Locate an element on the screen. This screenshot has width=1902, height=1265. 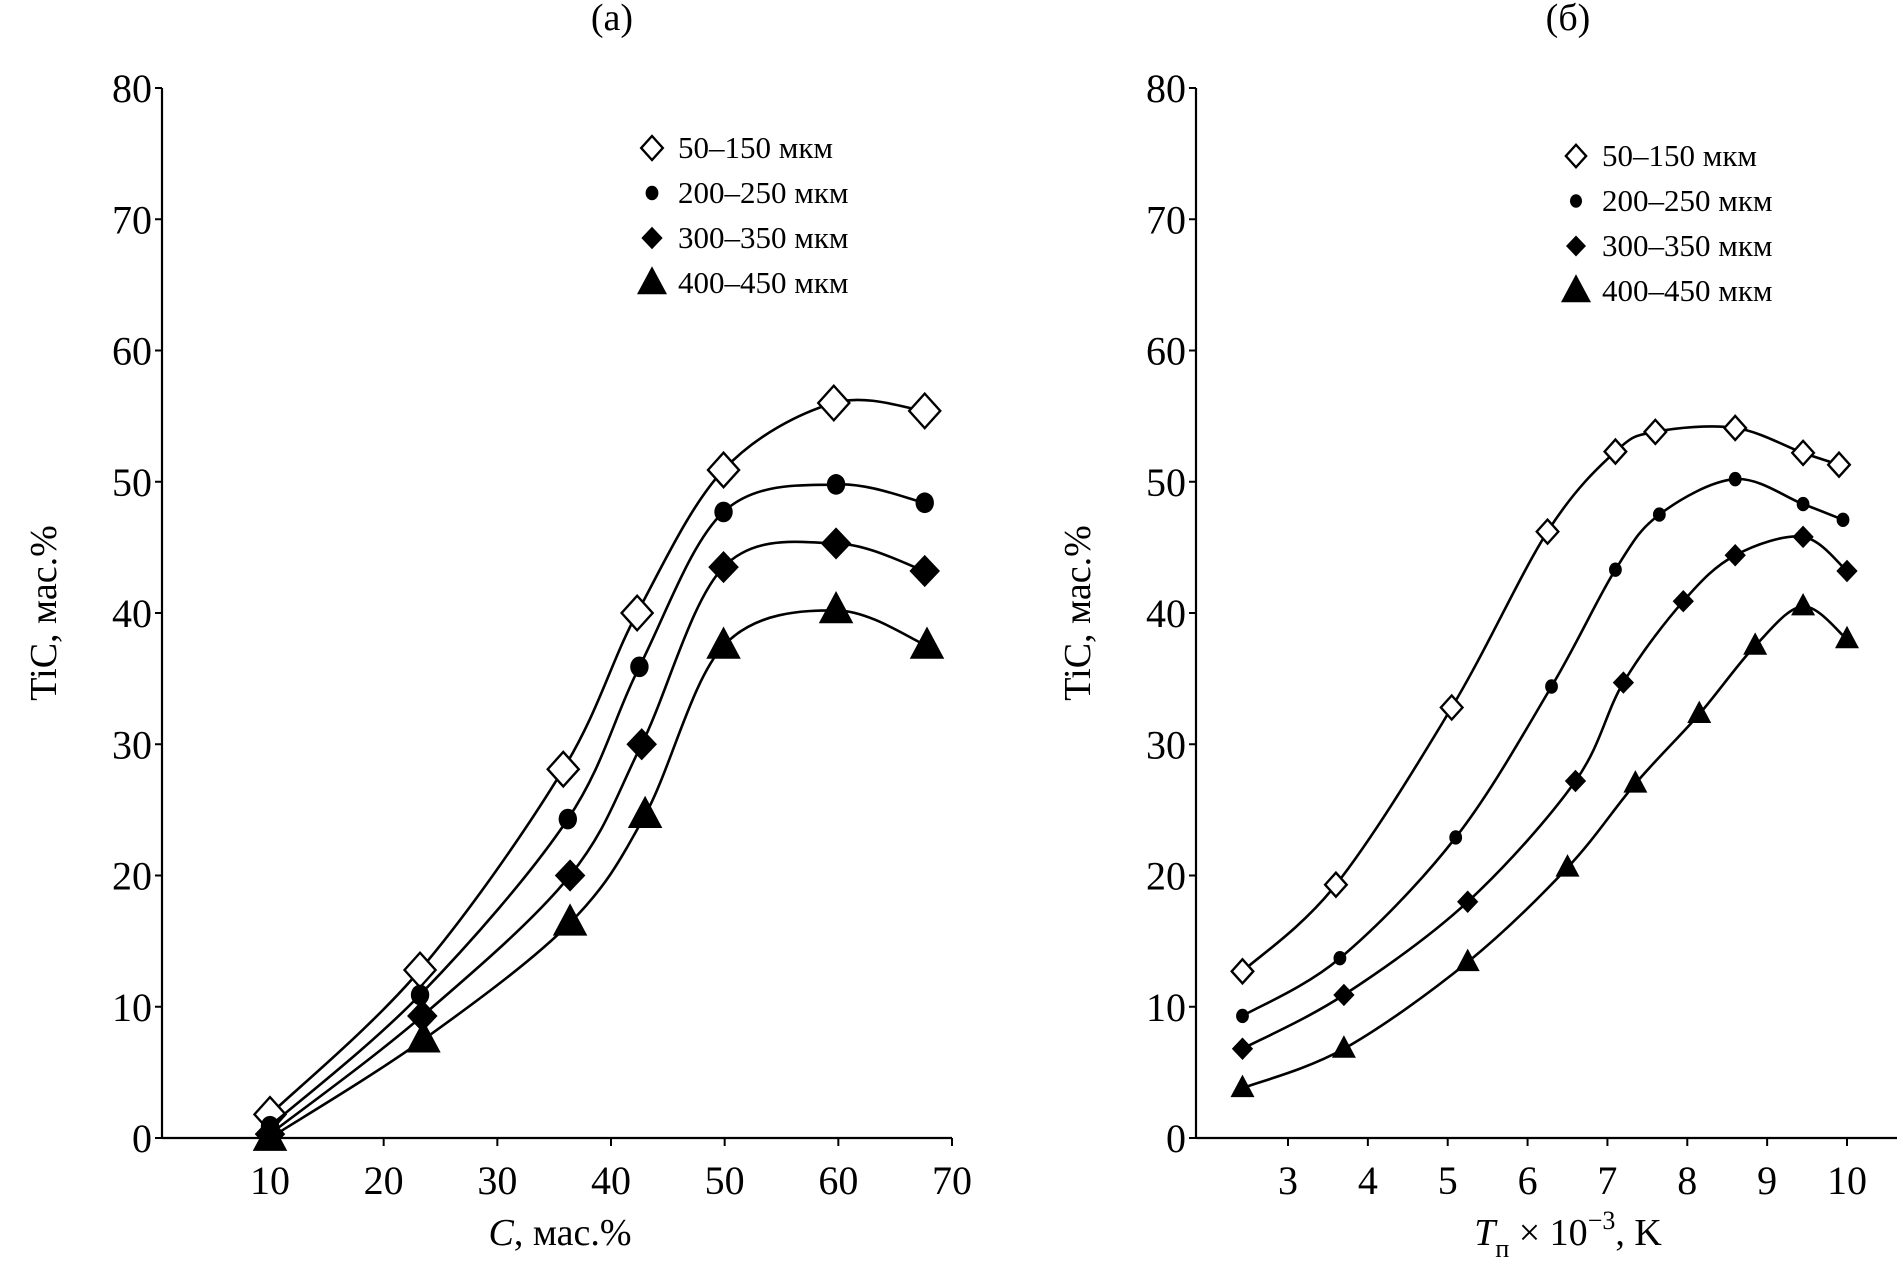
x-title-rest: × 10 is located at coordinates (1548, 1233).